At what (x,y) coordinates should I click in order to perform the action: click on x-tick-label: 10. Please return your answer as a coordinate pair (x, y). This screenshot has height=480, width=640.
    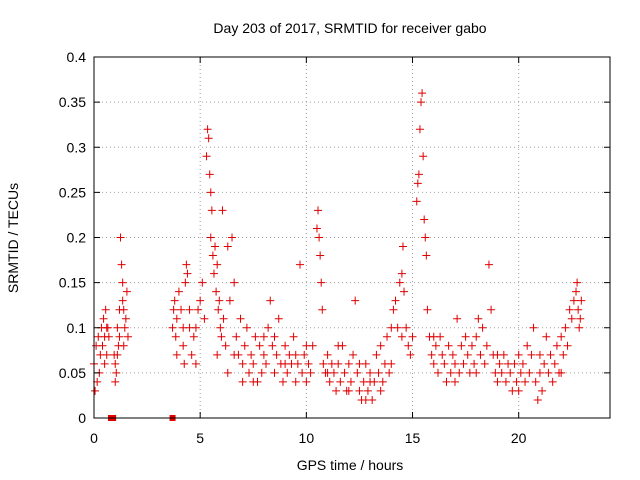
    Looking at the image, I should click on (307, 438).